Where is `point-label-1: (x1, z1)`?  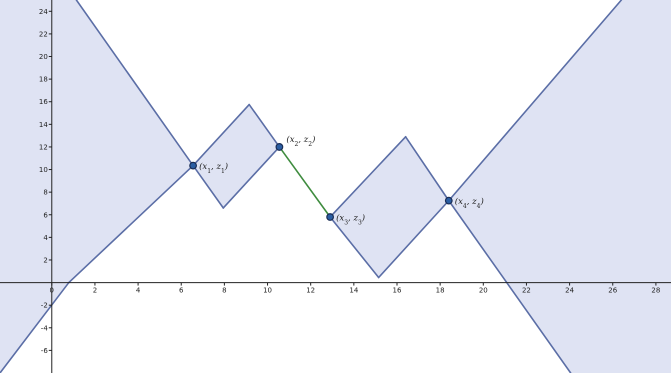
point-label-1: (x1, z1) is located at coordinates (213, 168).